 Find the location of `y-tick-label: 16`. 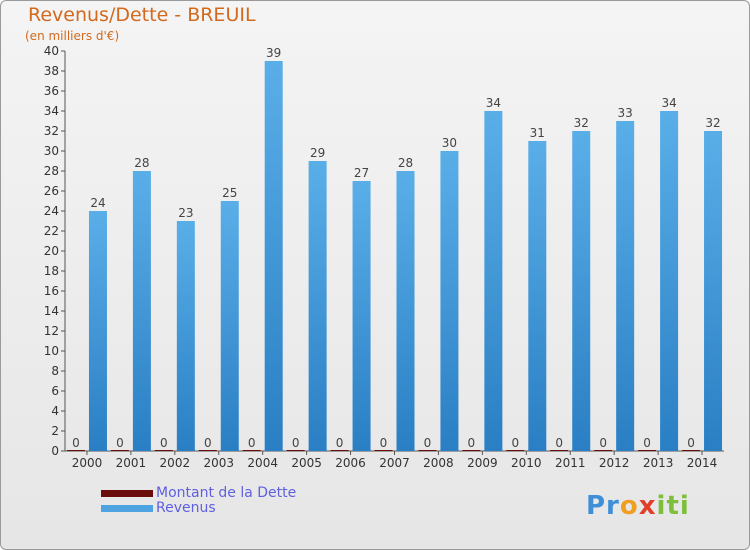

y-tick-label: 16 is located at coordinates (51, 291).